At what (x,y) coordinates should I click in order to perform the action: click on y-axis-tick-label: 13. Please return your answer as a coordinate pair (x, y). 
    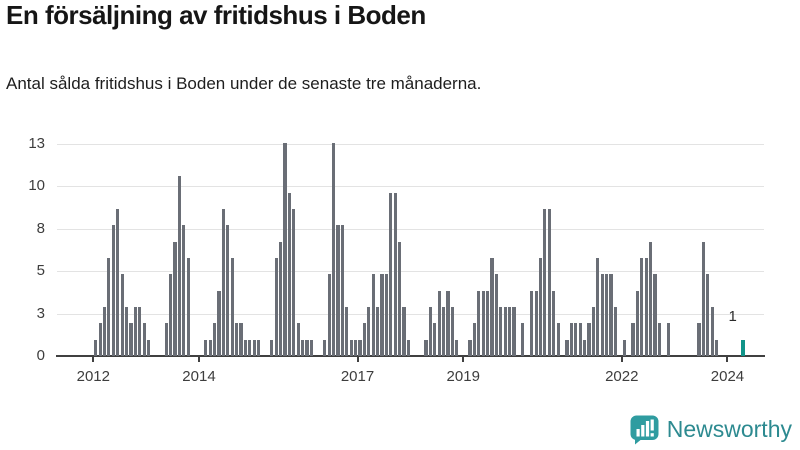
    Looking at the image, I should click on (36, 143).